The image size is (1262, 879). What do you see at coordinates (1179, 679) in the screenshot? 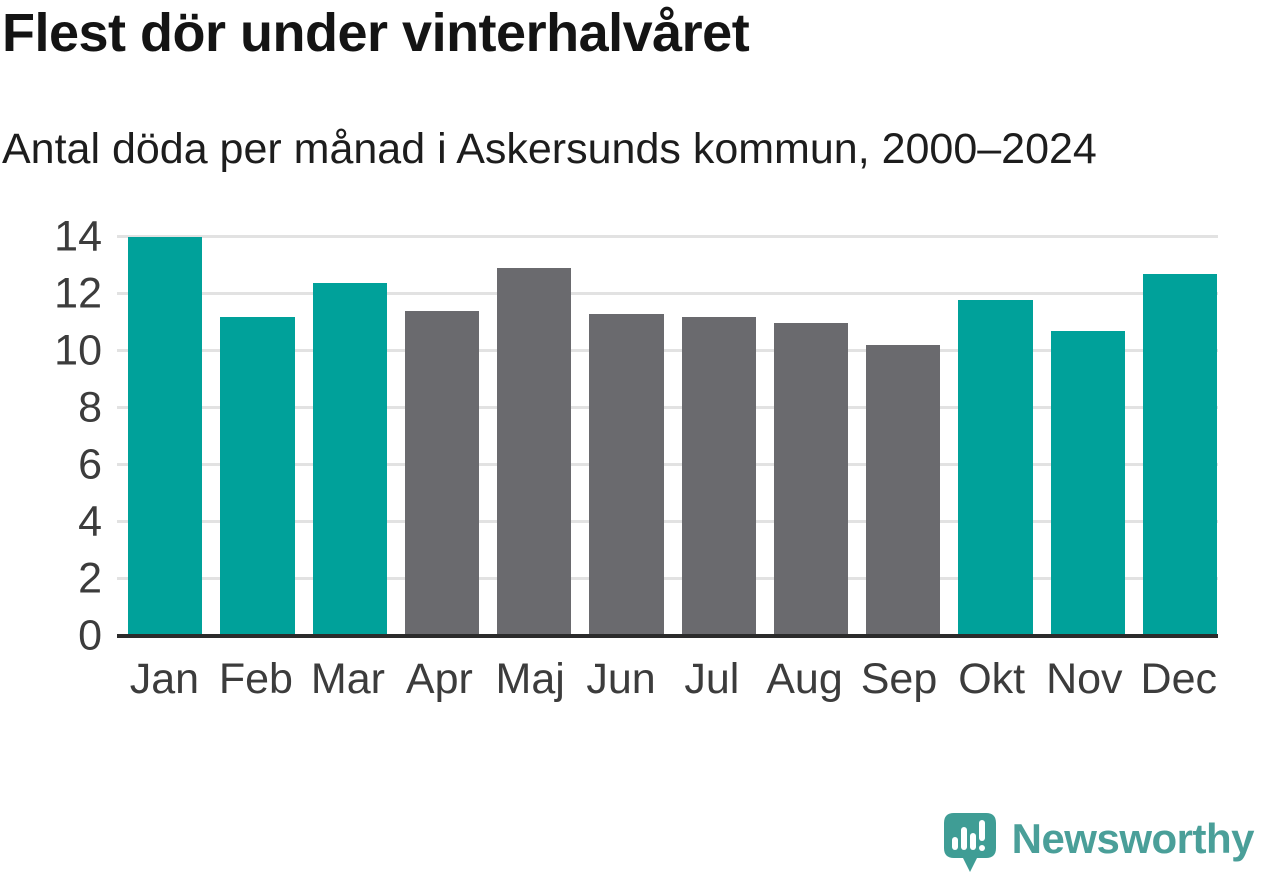
I see `x-tick-label: Dec` at bounding box center [1179, 679].